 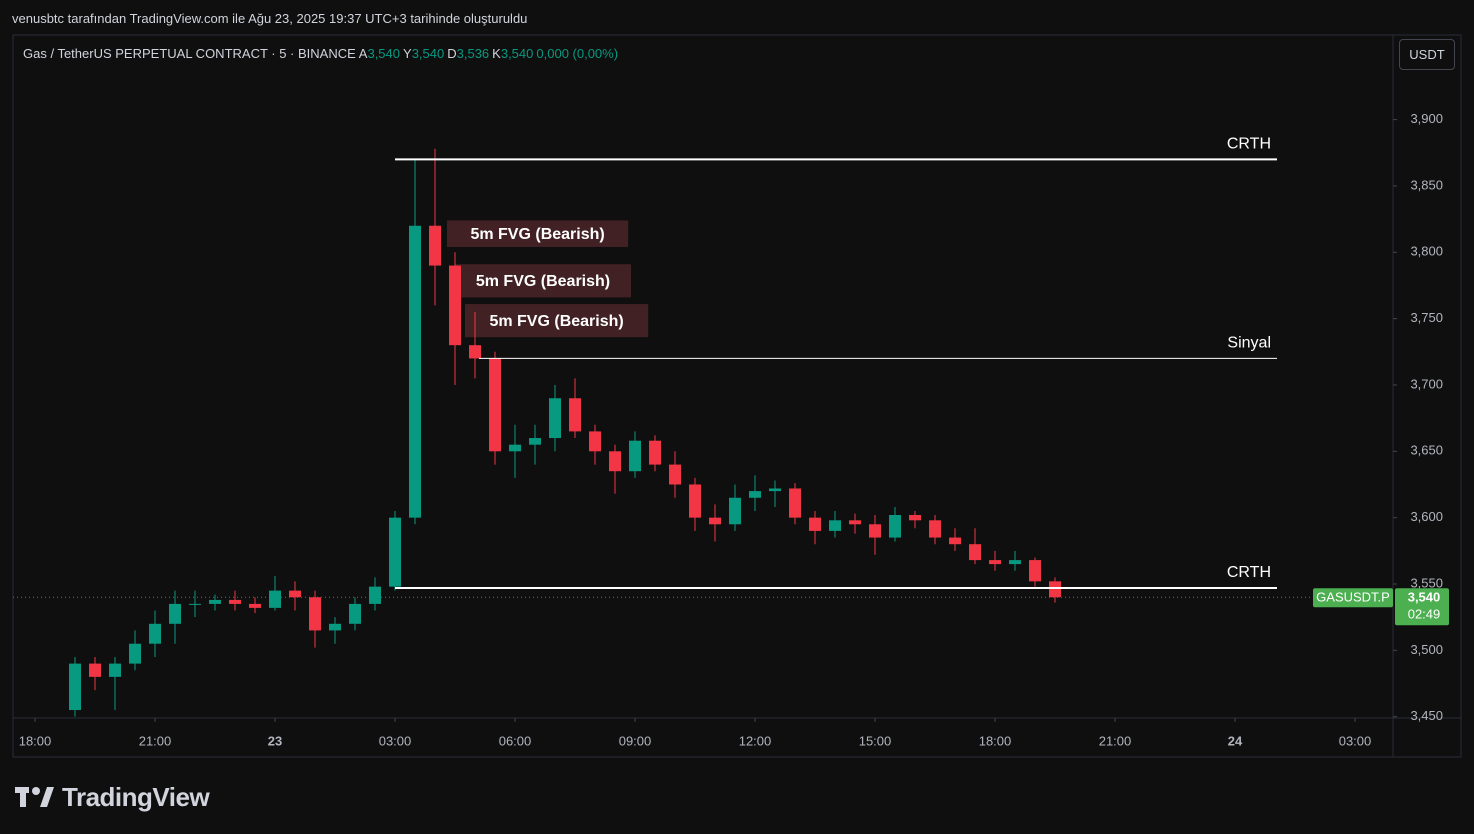 I want to click on ohlc-key: Y, so click(x=407, y=53).